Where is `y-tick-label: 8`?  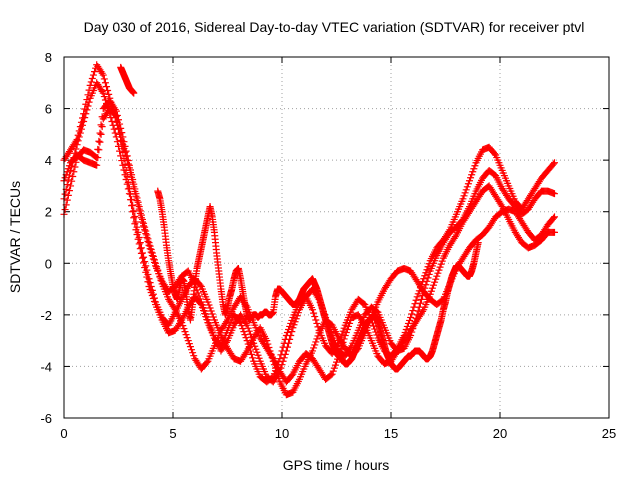
y-tick-label: 8 is located at coordinates (48, 57).